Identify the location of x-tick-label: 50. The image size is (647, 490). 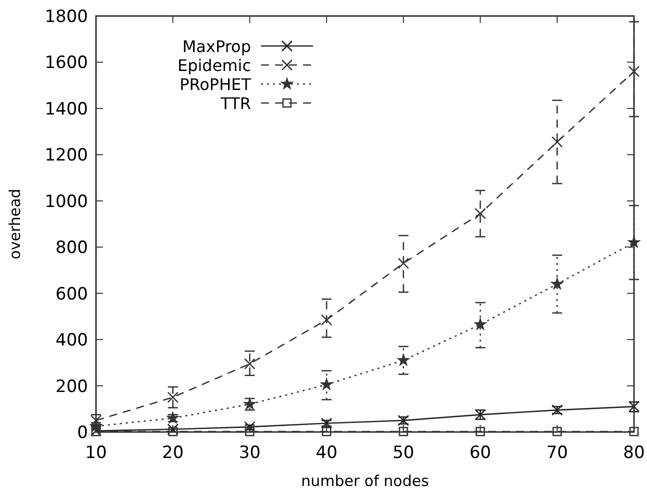
(403, 453).